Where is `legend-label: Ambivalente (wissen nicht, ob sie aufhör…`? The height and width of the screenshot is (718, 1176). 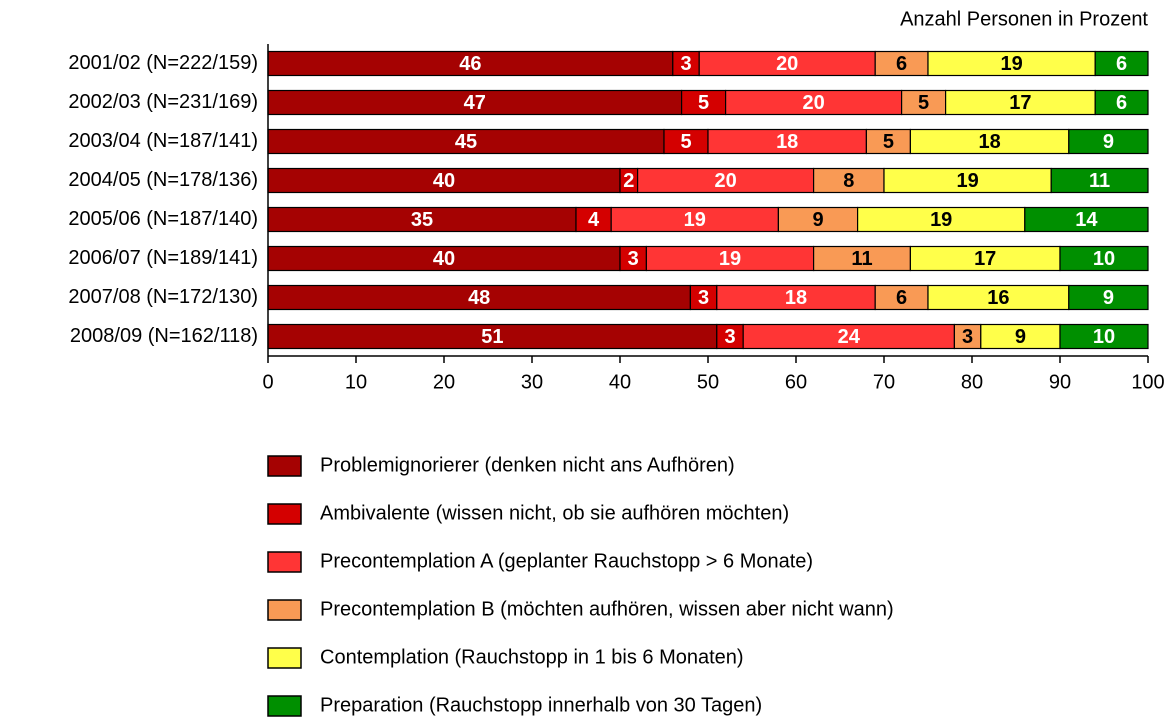
legend-label: Ambivalente (wissen nicht, ob sie aufhör… is located at coordinates (554, 513).